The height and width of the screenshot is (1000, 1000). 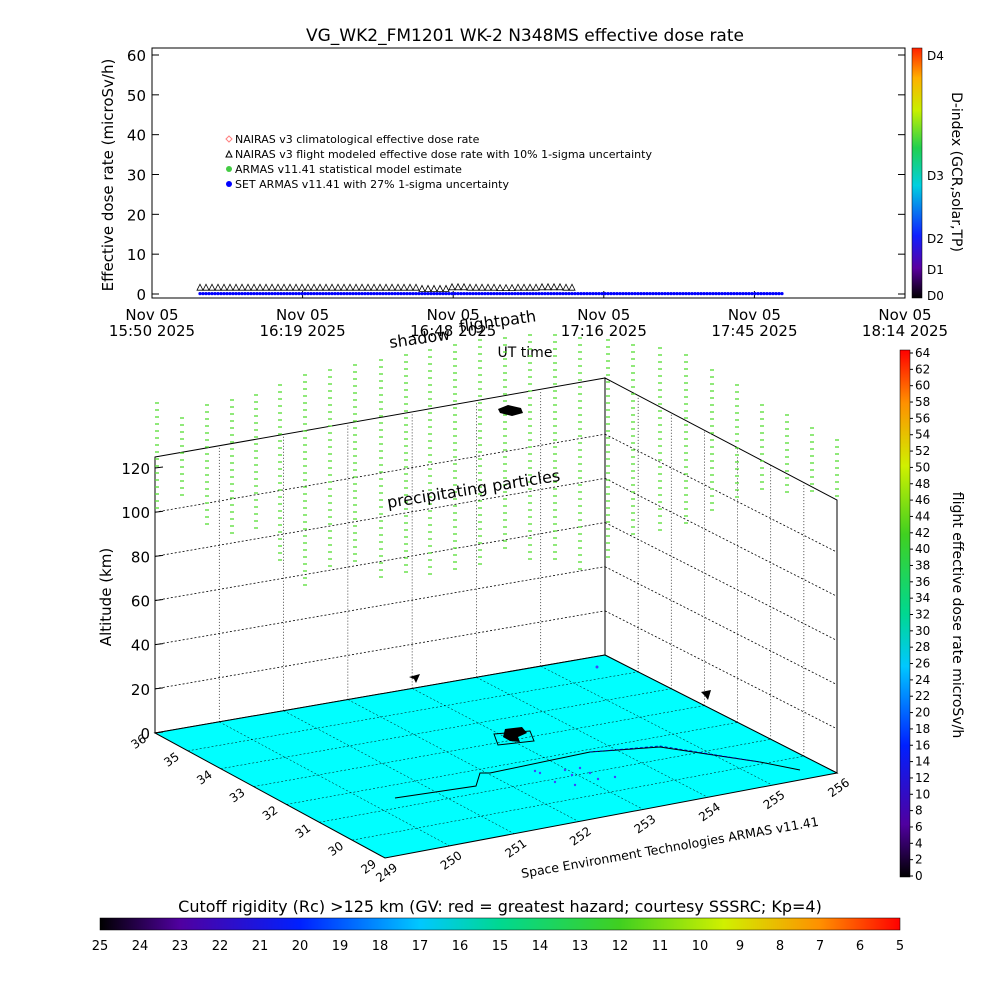 What do you see at coordinates (935, 296) in the screenshot?
I see `d-index-tick: D0` at bounding box center [935, 296].